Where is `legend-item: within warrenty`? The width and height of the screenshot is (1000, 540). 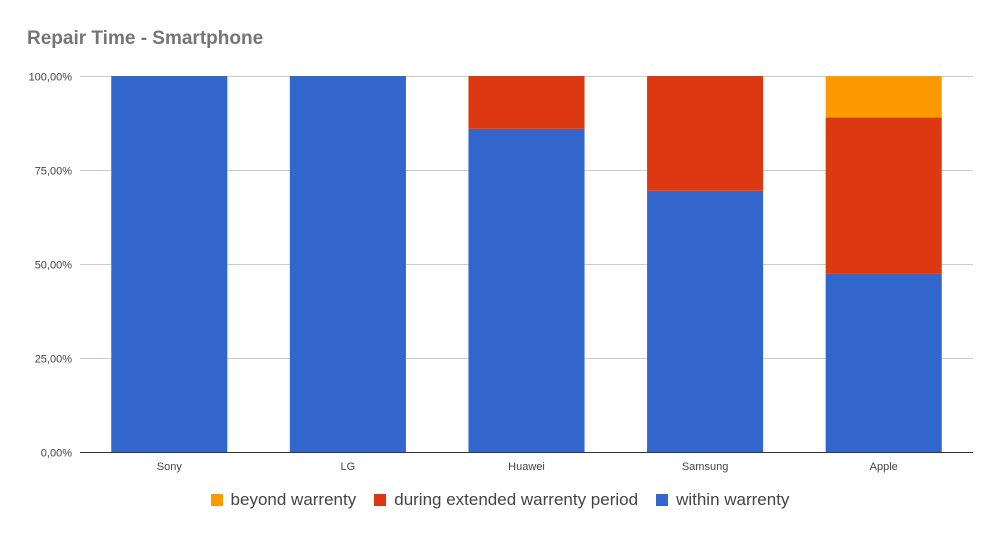 legend-item: within warrenty is located at coordinates (722, 500).